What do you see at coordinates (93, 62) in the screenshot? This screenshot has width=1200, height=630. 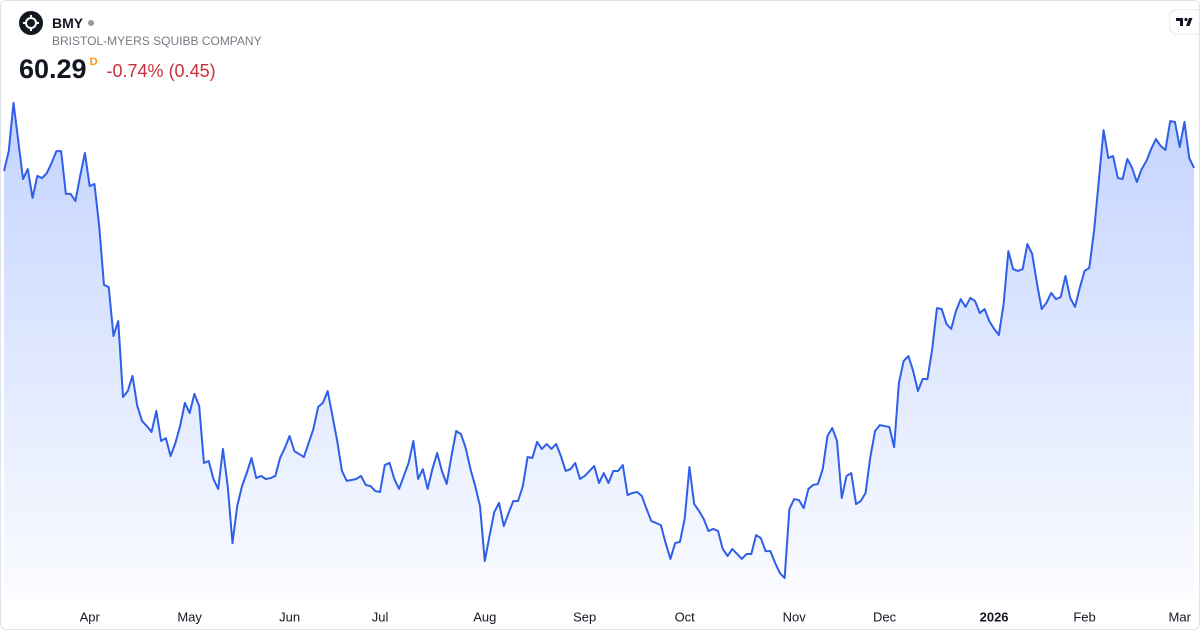 I see `interval: D` at bounding box center [93, 62].